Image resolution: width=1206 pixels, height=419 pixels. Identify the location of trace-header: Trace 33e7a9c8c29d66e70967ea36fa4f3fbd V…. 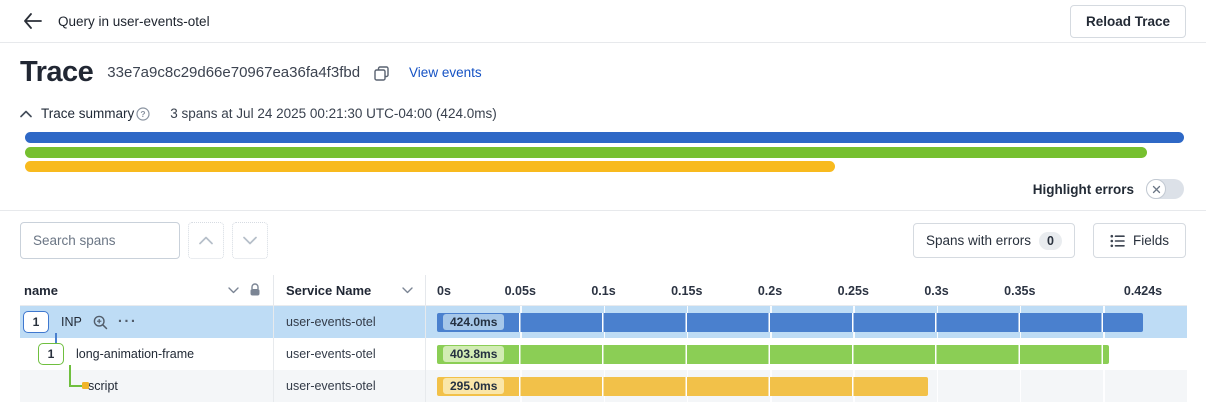
(603, 66).